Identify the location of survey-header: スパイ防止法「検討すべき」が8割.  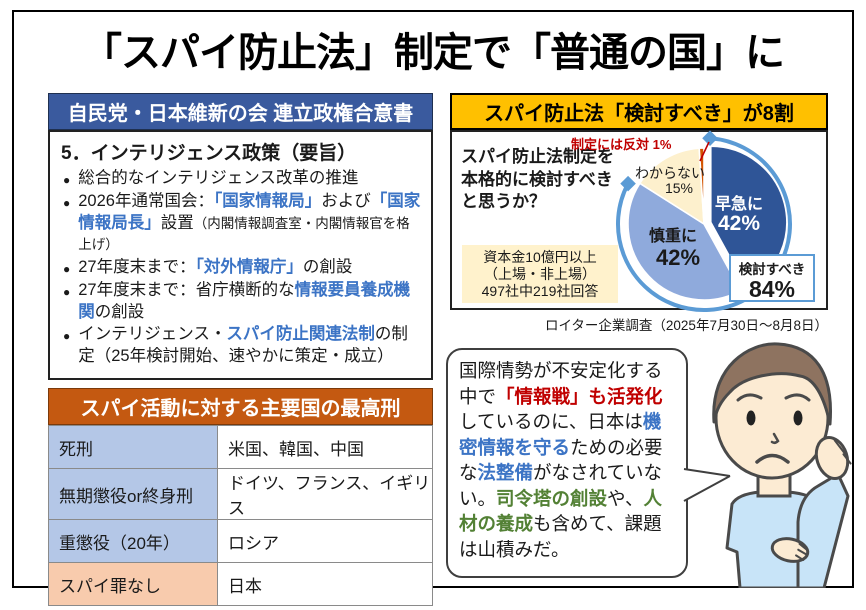
(639, 111).